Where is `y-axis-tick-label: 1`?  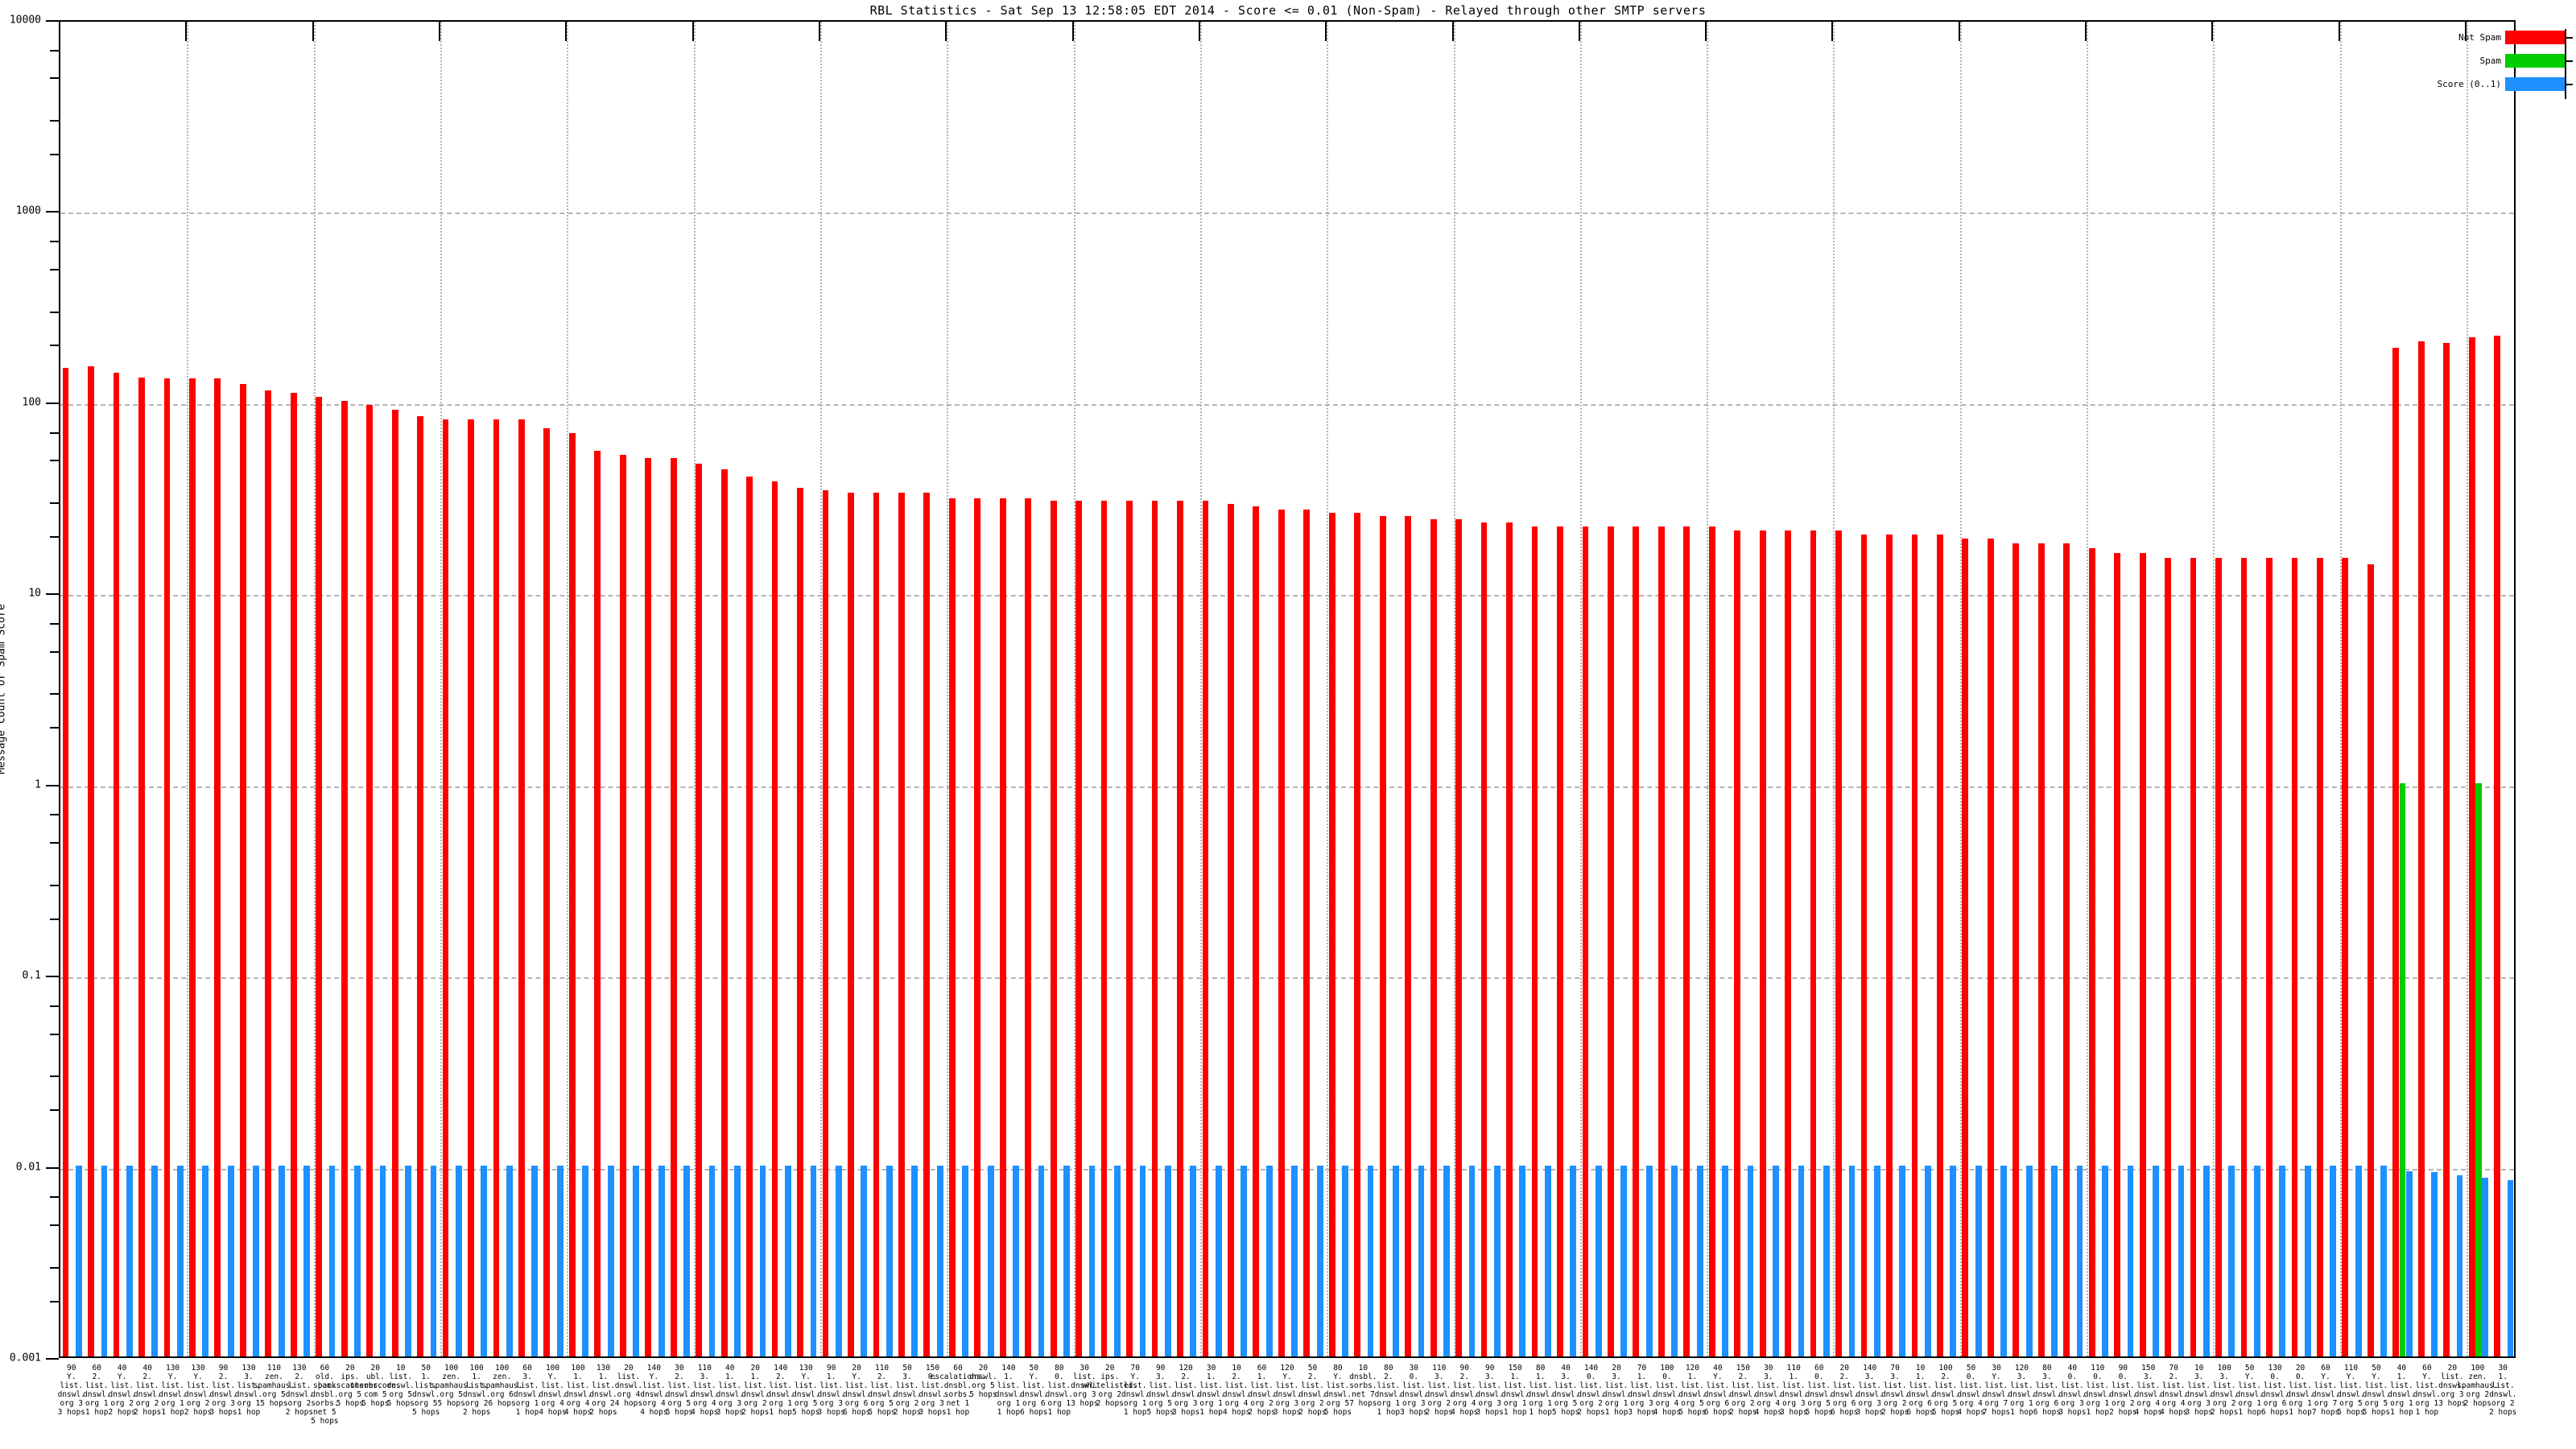 y-axis-tick-label: 1 is located at coordinates (38, 784).